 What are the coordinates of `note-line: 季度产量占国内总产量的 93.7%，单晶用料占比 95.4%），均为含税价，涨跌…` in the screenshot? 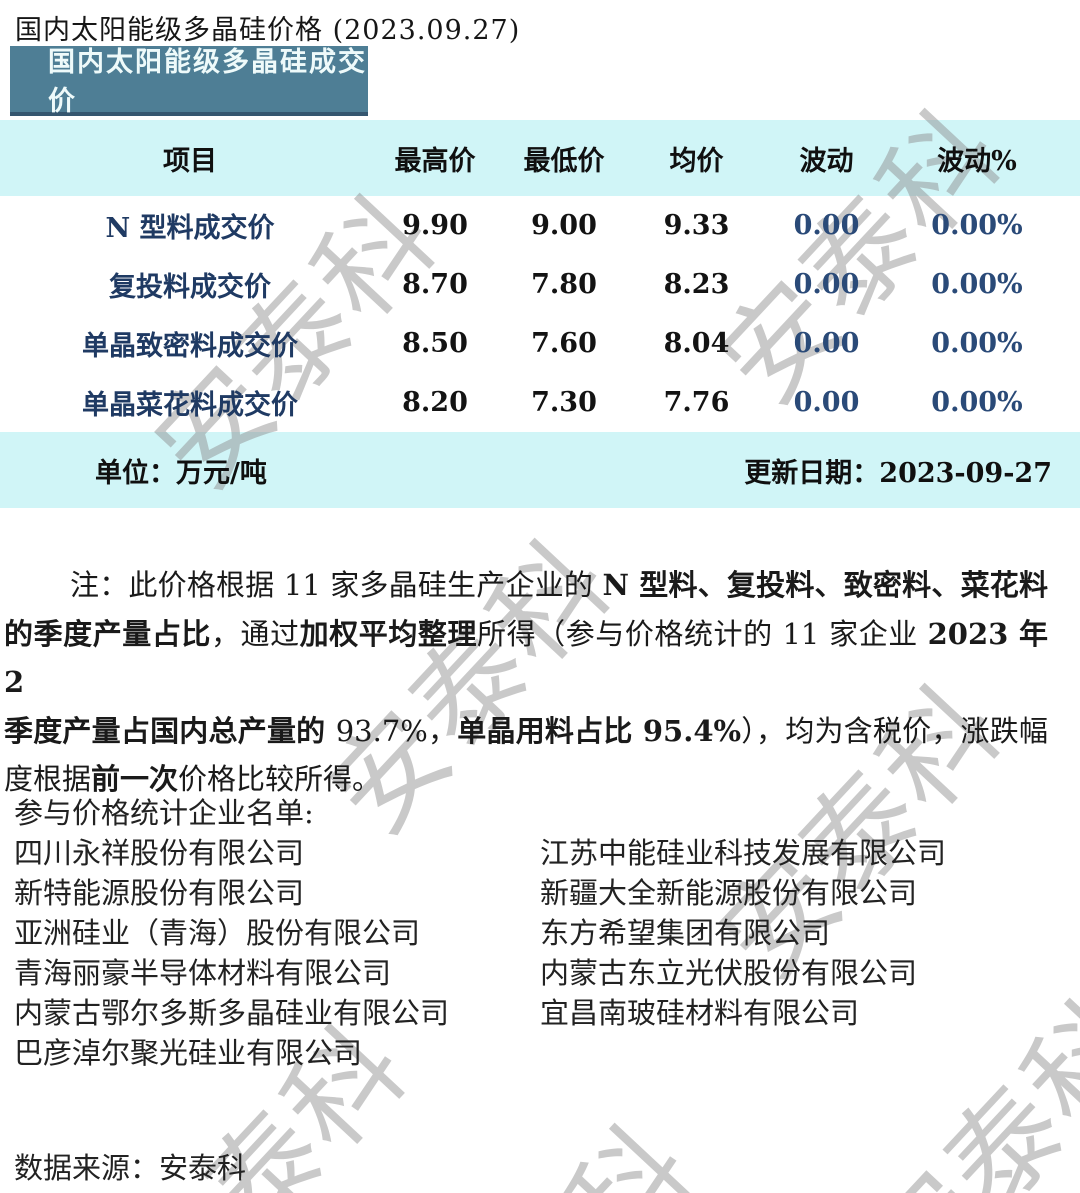 It's located at (526, 730).